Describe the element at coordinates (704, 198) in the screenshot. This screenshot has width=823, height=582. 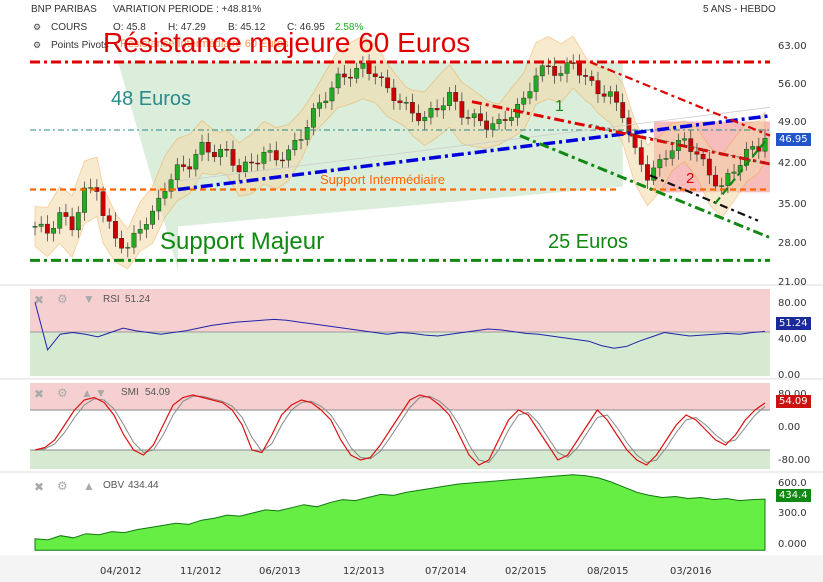
I see `black-trend-line` at that location.